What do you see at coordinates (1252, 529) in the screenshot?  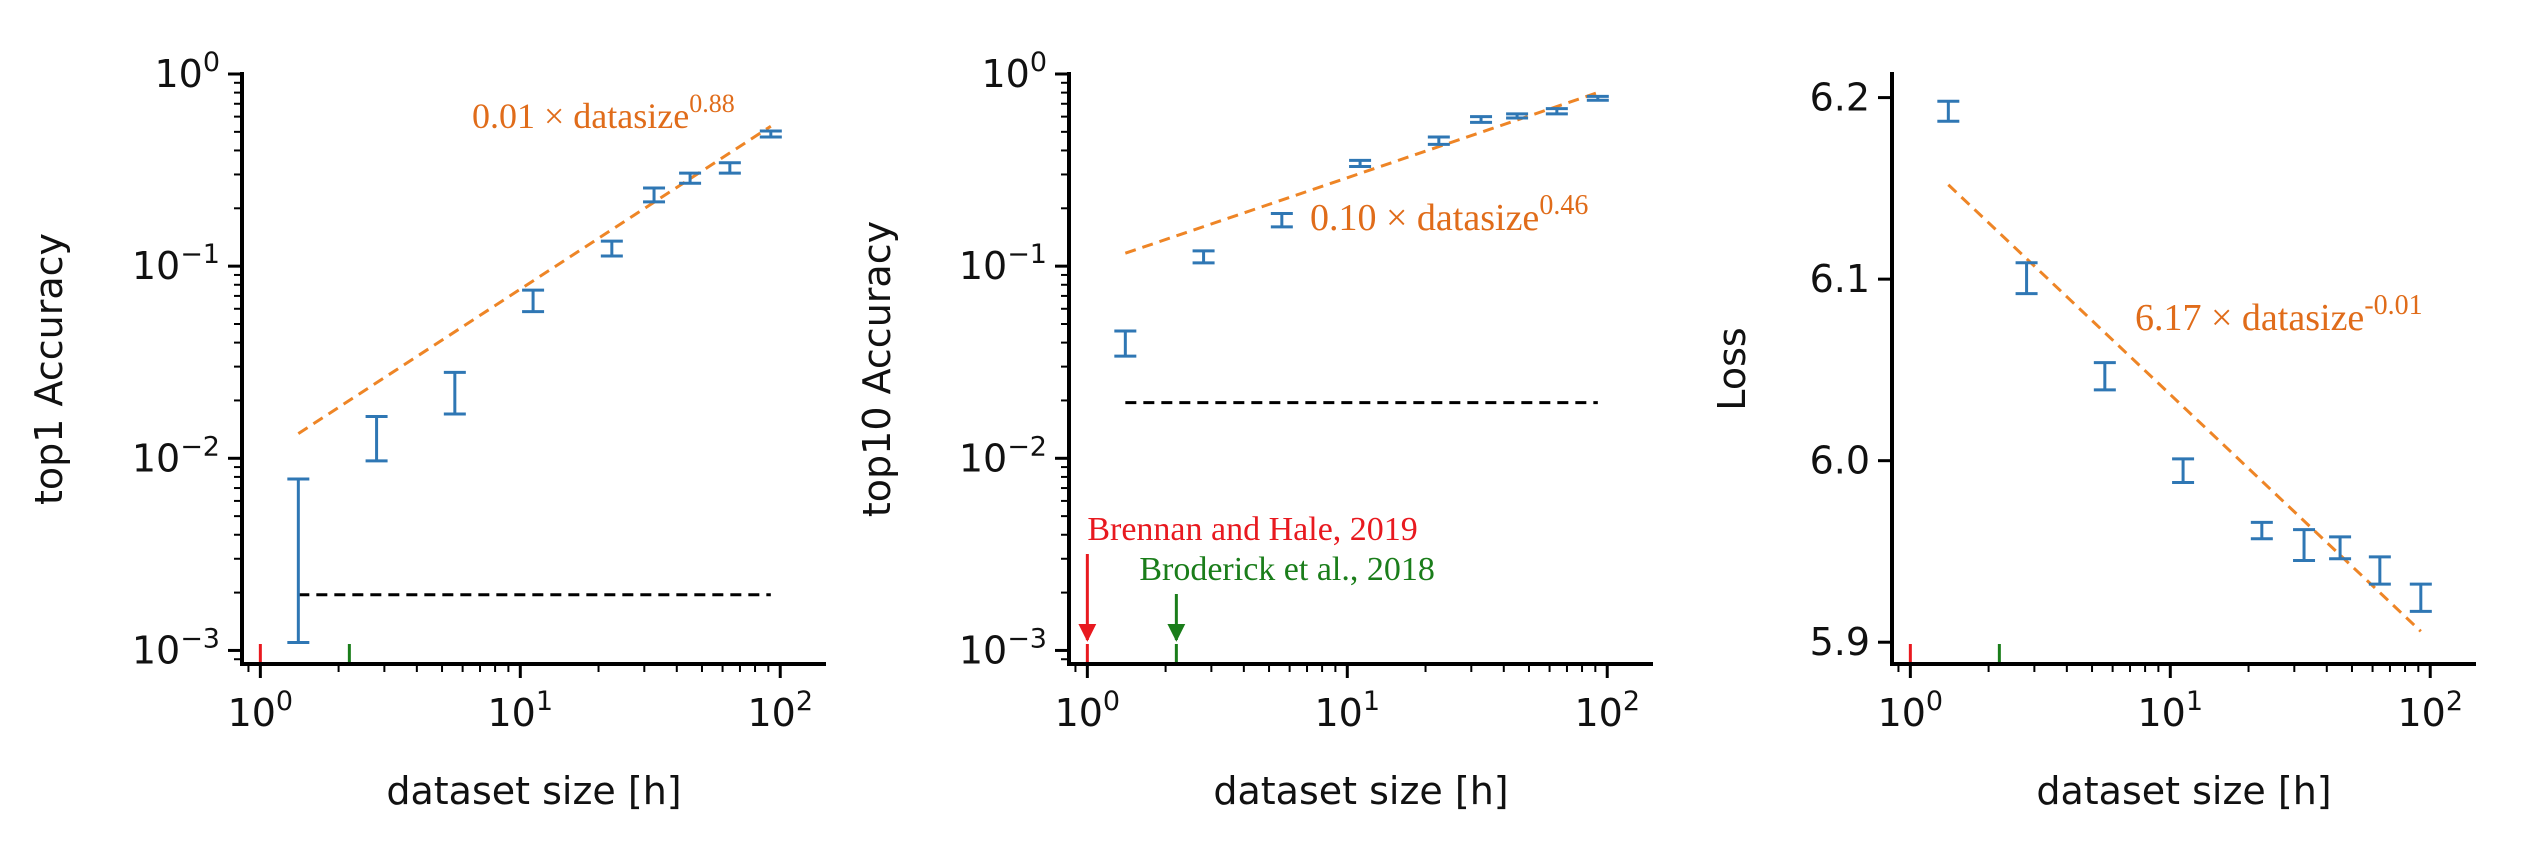 I see `reference-label: Brennan and Hale, 2019` at bounding box center [1252, 529].